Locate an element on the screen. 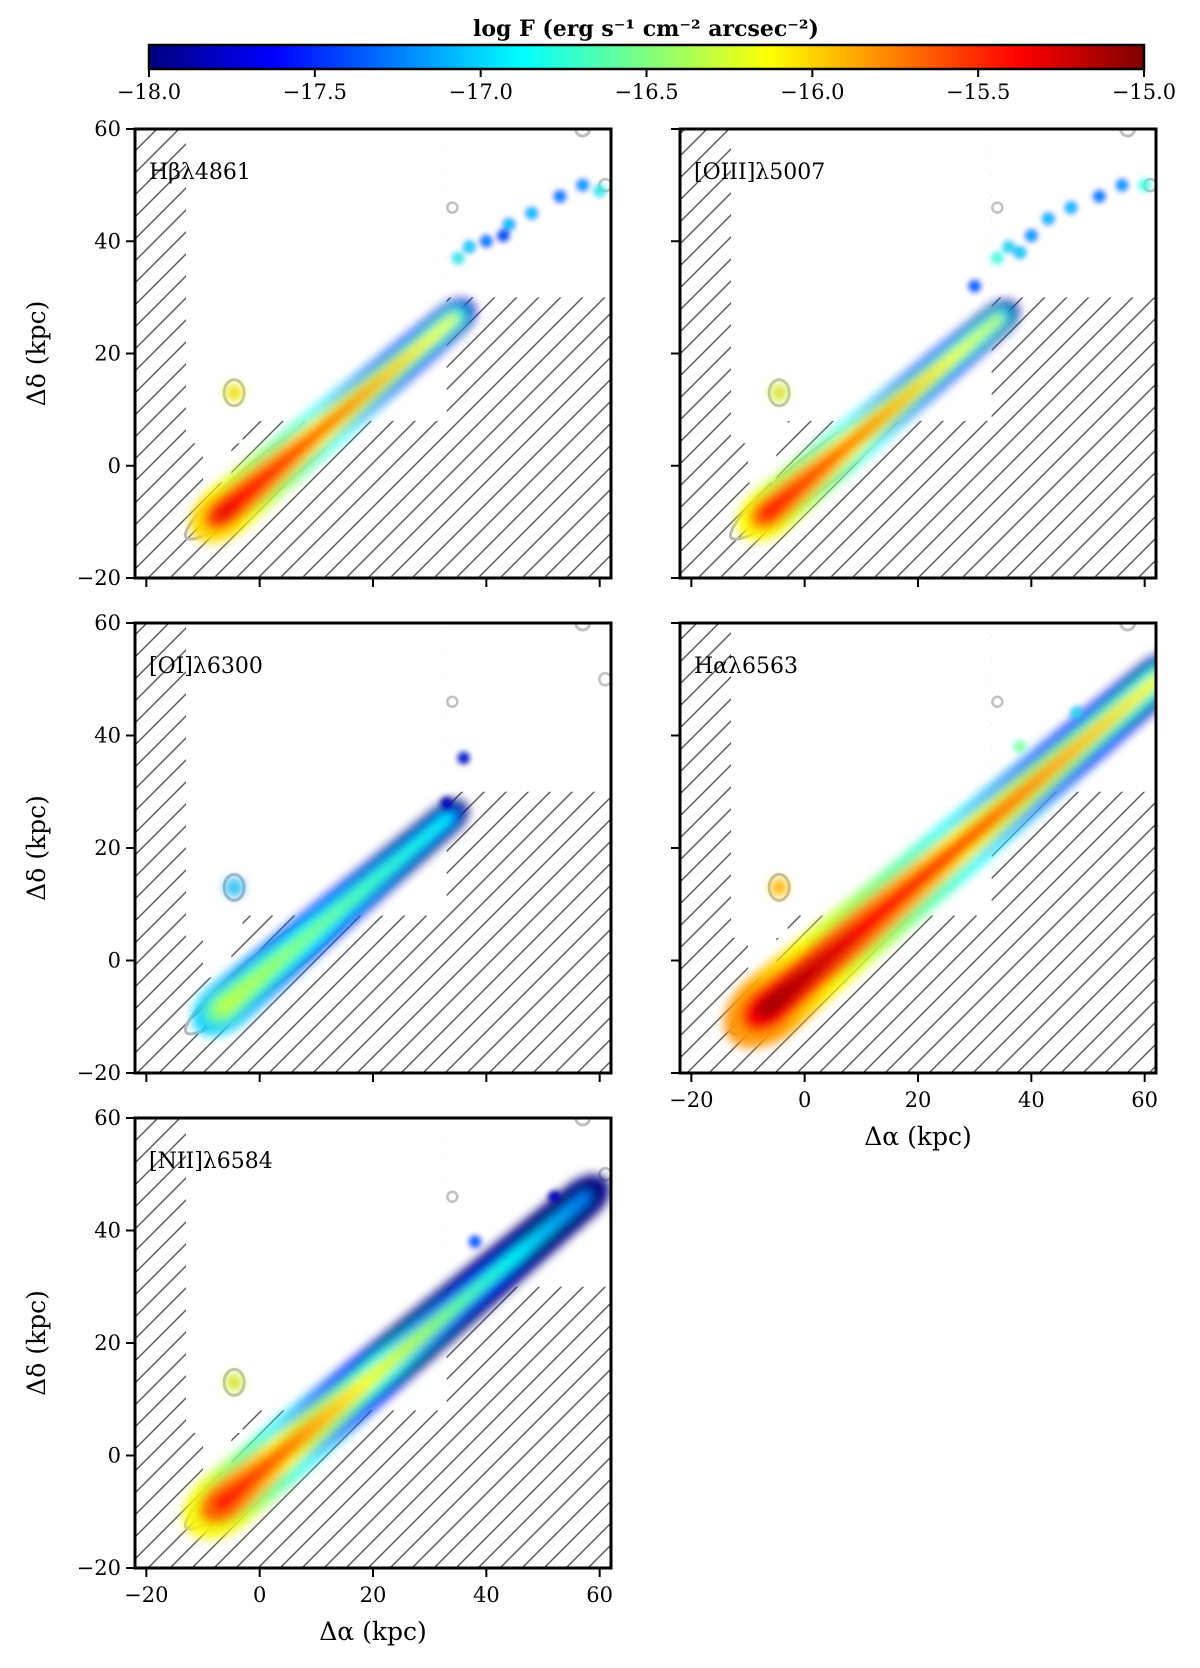 This screenshot has height=1668, width=1200. colorbar-tick-label: −18.0 is located at coordinates (149, 92).